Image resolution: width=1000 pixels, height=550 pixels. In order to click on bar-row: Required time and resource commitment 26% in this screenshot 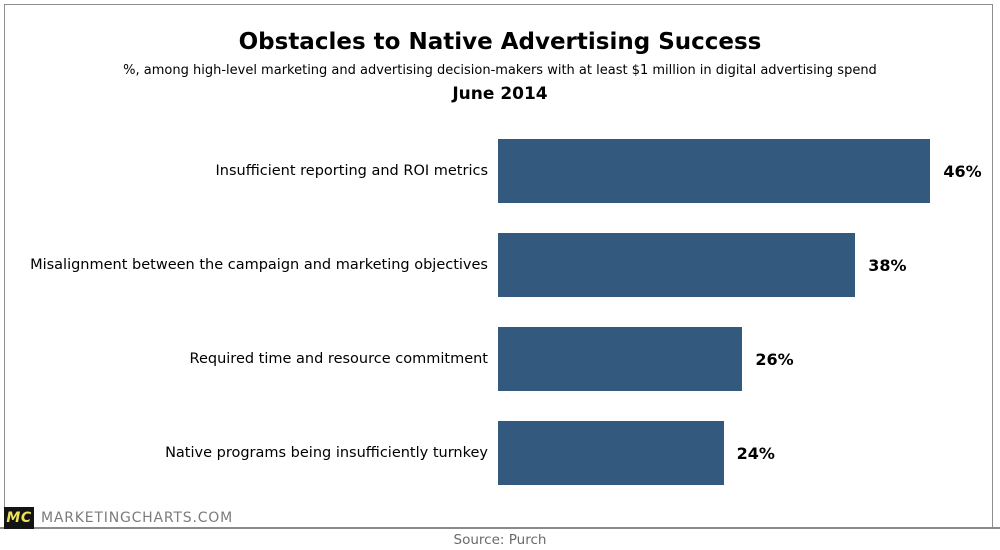, I will do `click(500, 359)`.